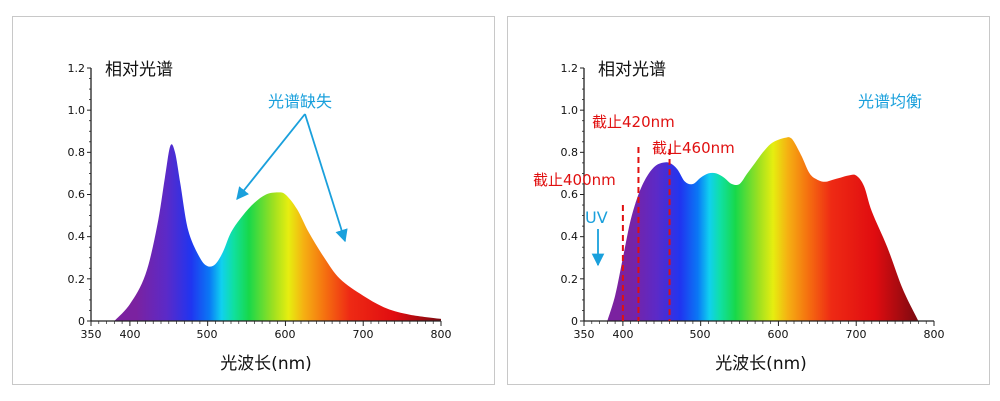 This screenshot has height=401, width=1000. What do you see at coordinates (300, 101) in the screenshot?
I see `annotation-spectrum-gap: 光谱缺失` at bounding box center [300, 101].